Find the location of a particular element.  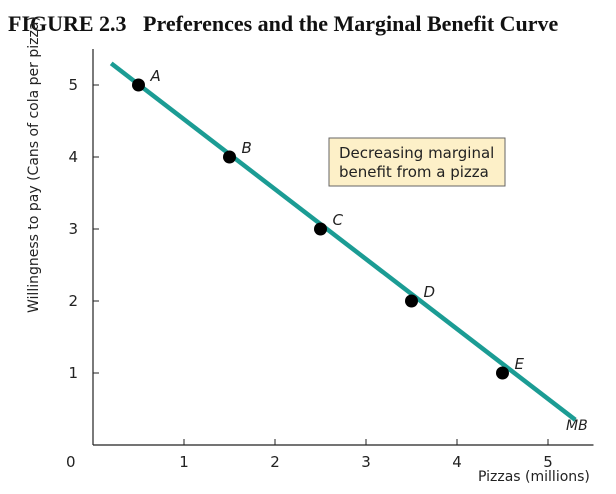

series-label-mb: MB is located at coordinates (577, 426).